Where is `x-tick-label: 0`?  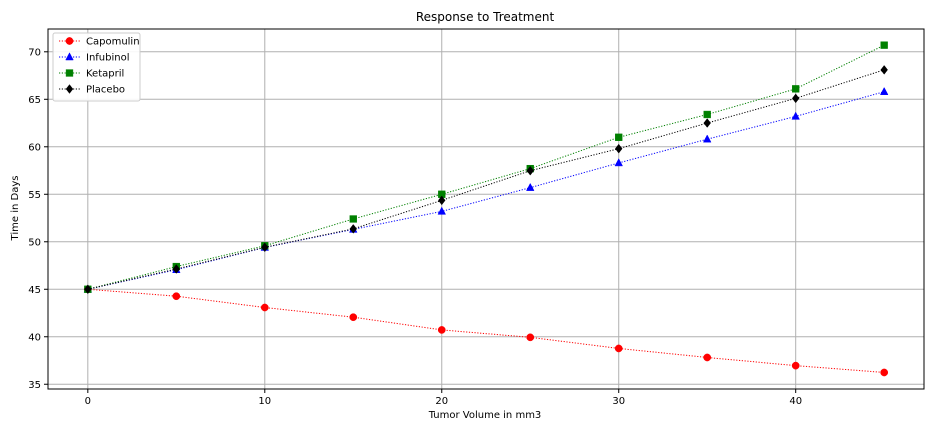 x-tick-label: 0 is located at coordinates (88, 401).